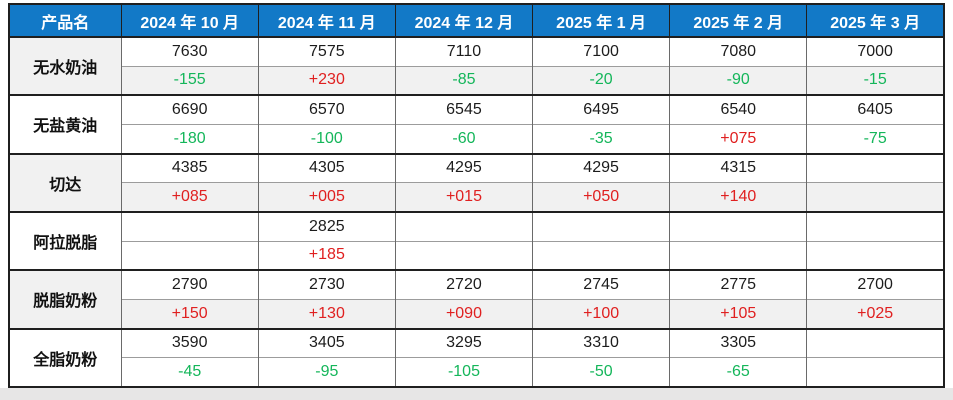 Image resolution: width=953 pixels, height=400 pixels. I want to click on change-row: +150 +130 +090 +100 +105 +025, so click(476, 313).